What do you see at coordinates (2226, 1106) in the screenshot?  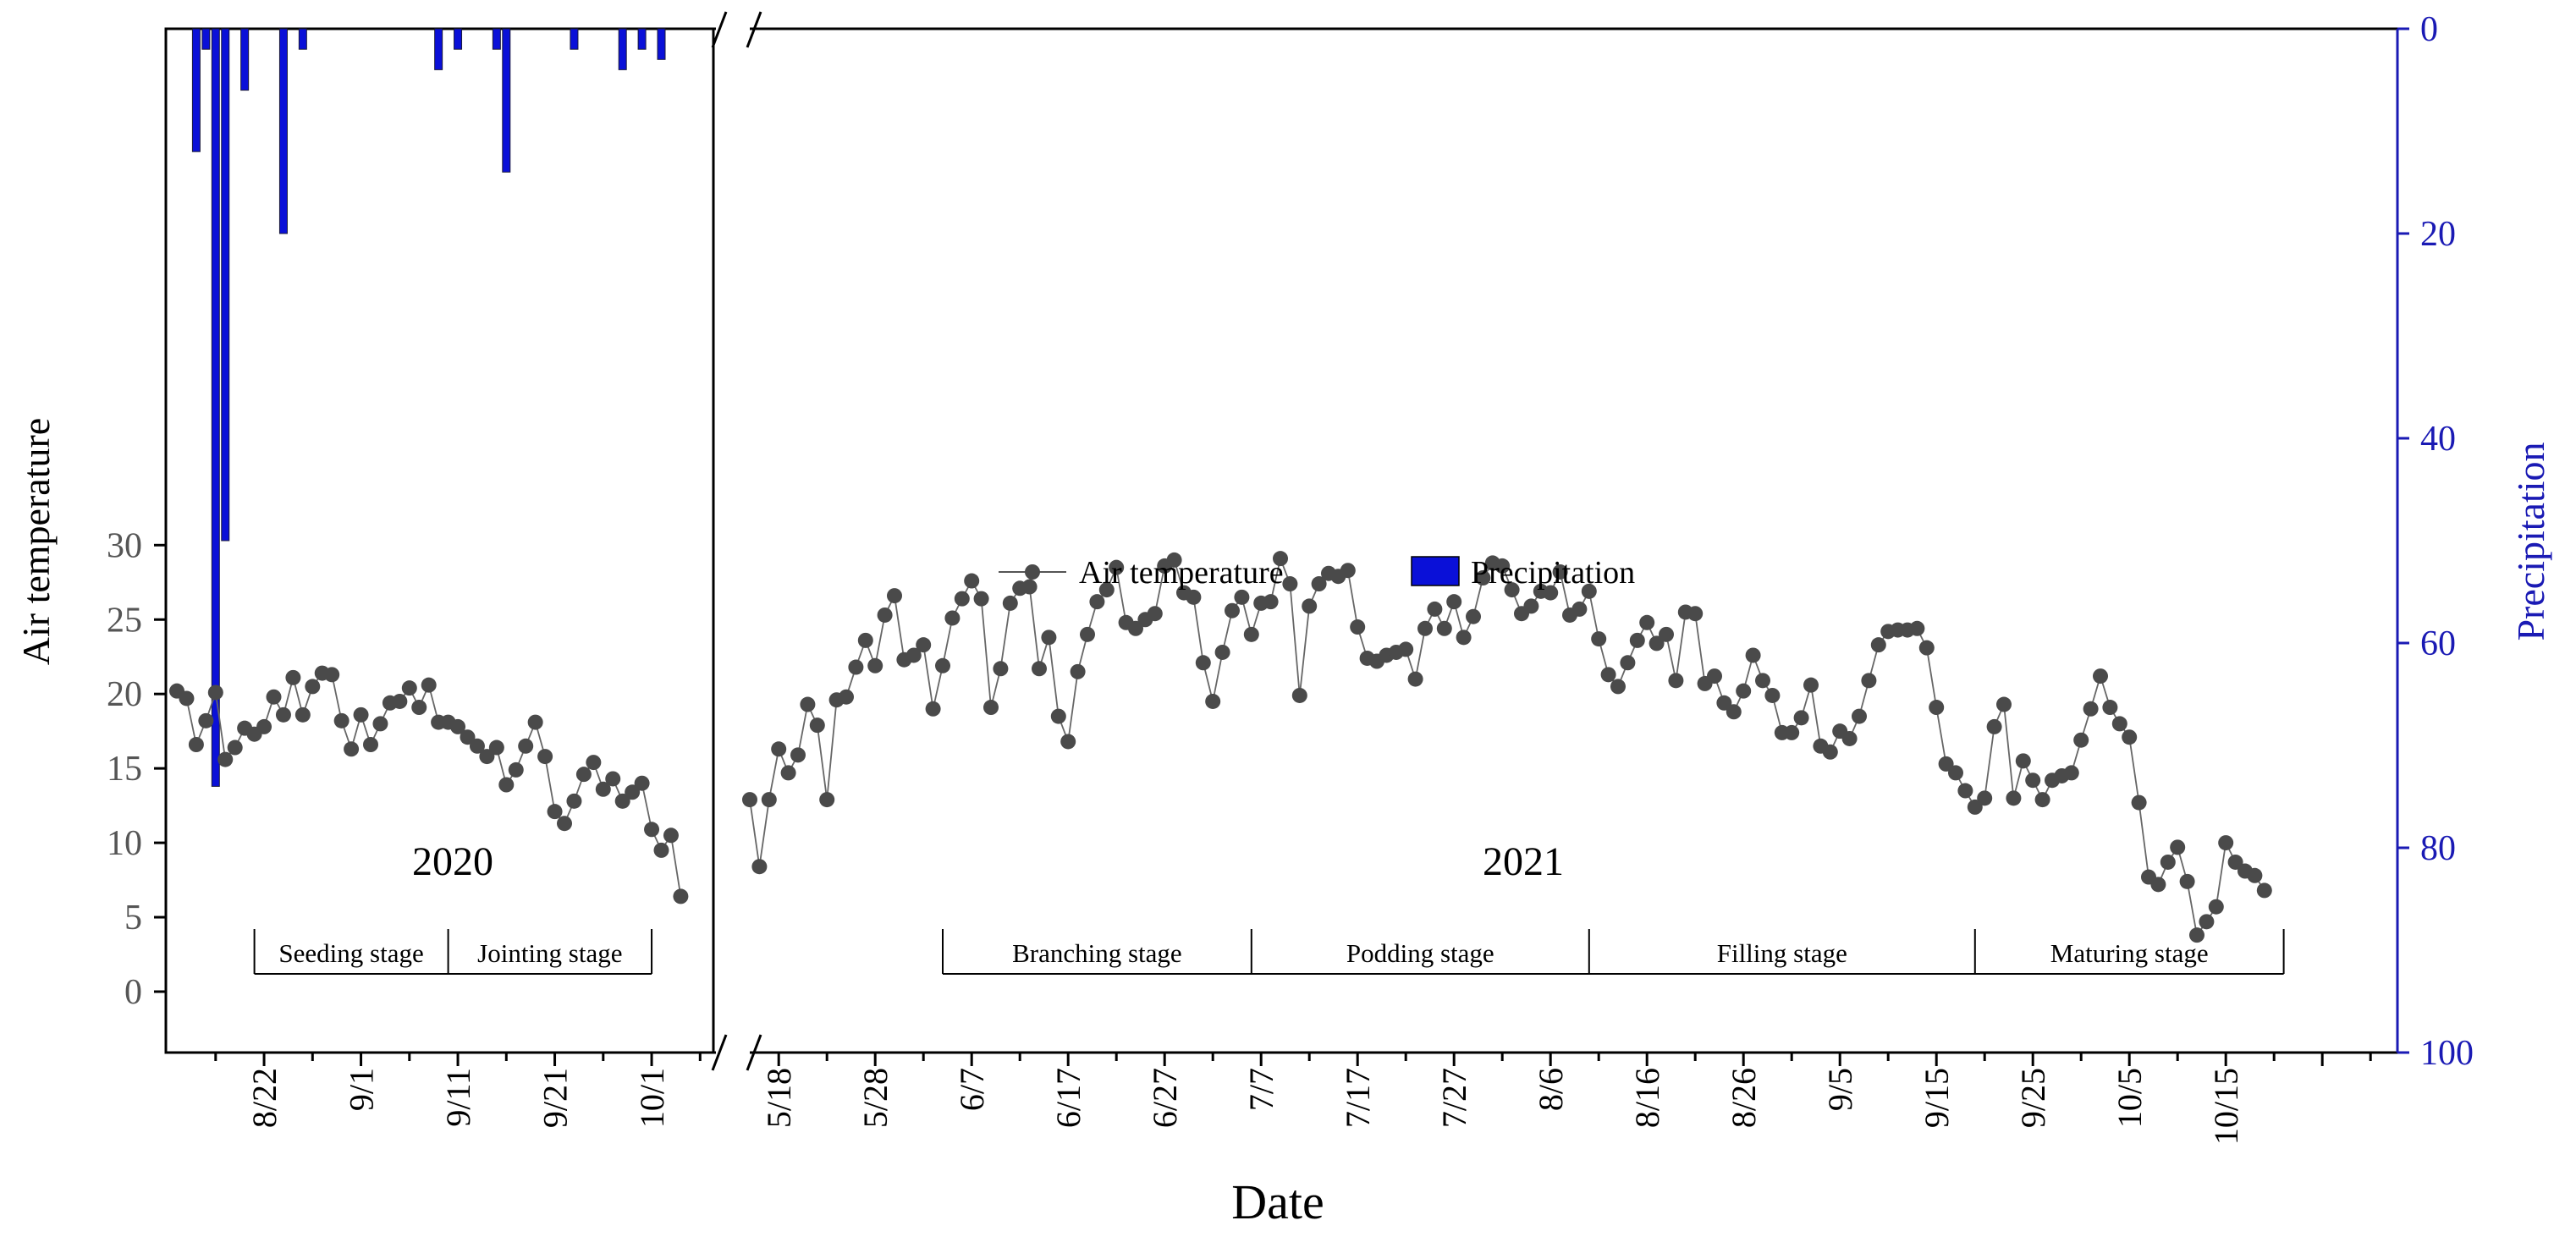 I see `x-tick-label: 10/15` at bounding box center [2226, 1106].